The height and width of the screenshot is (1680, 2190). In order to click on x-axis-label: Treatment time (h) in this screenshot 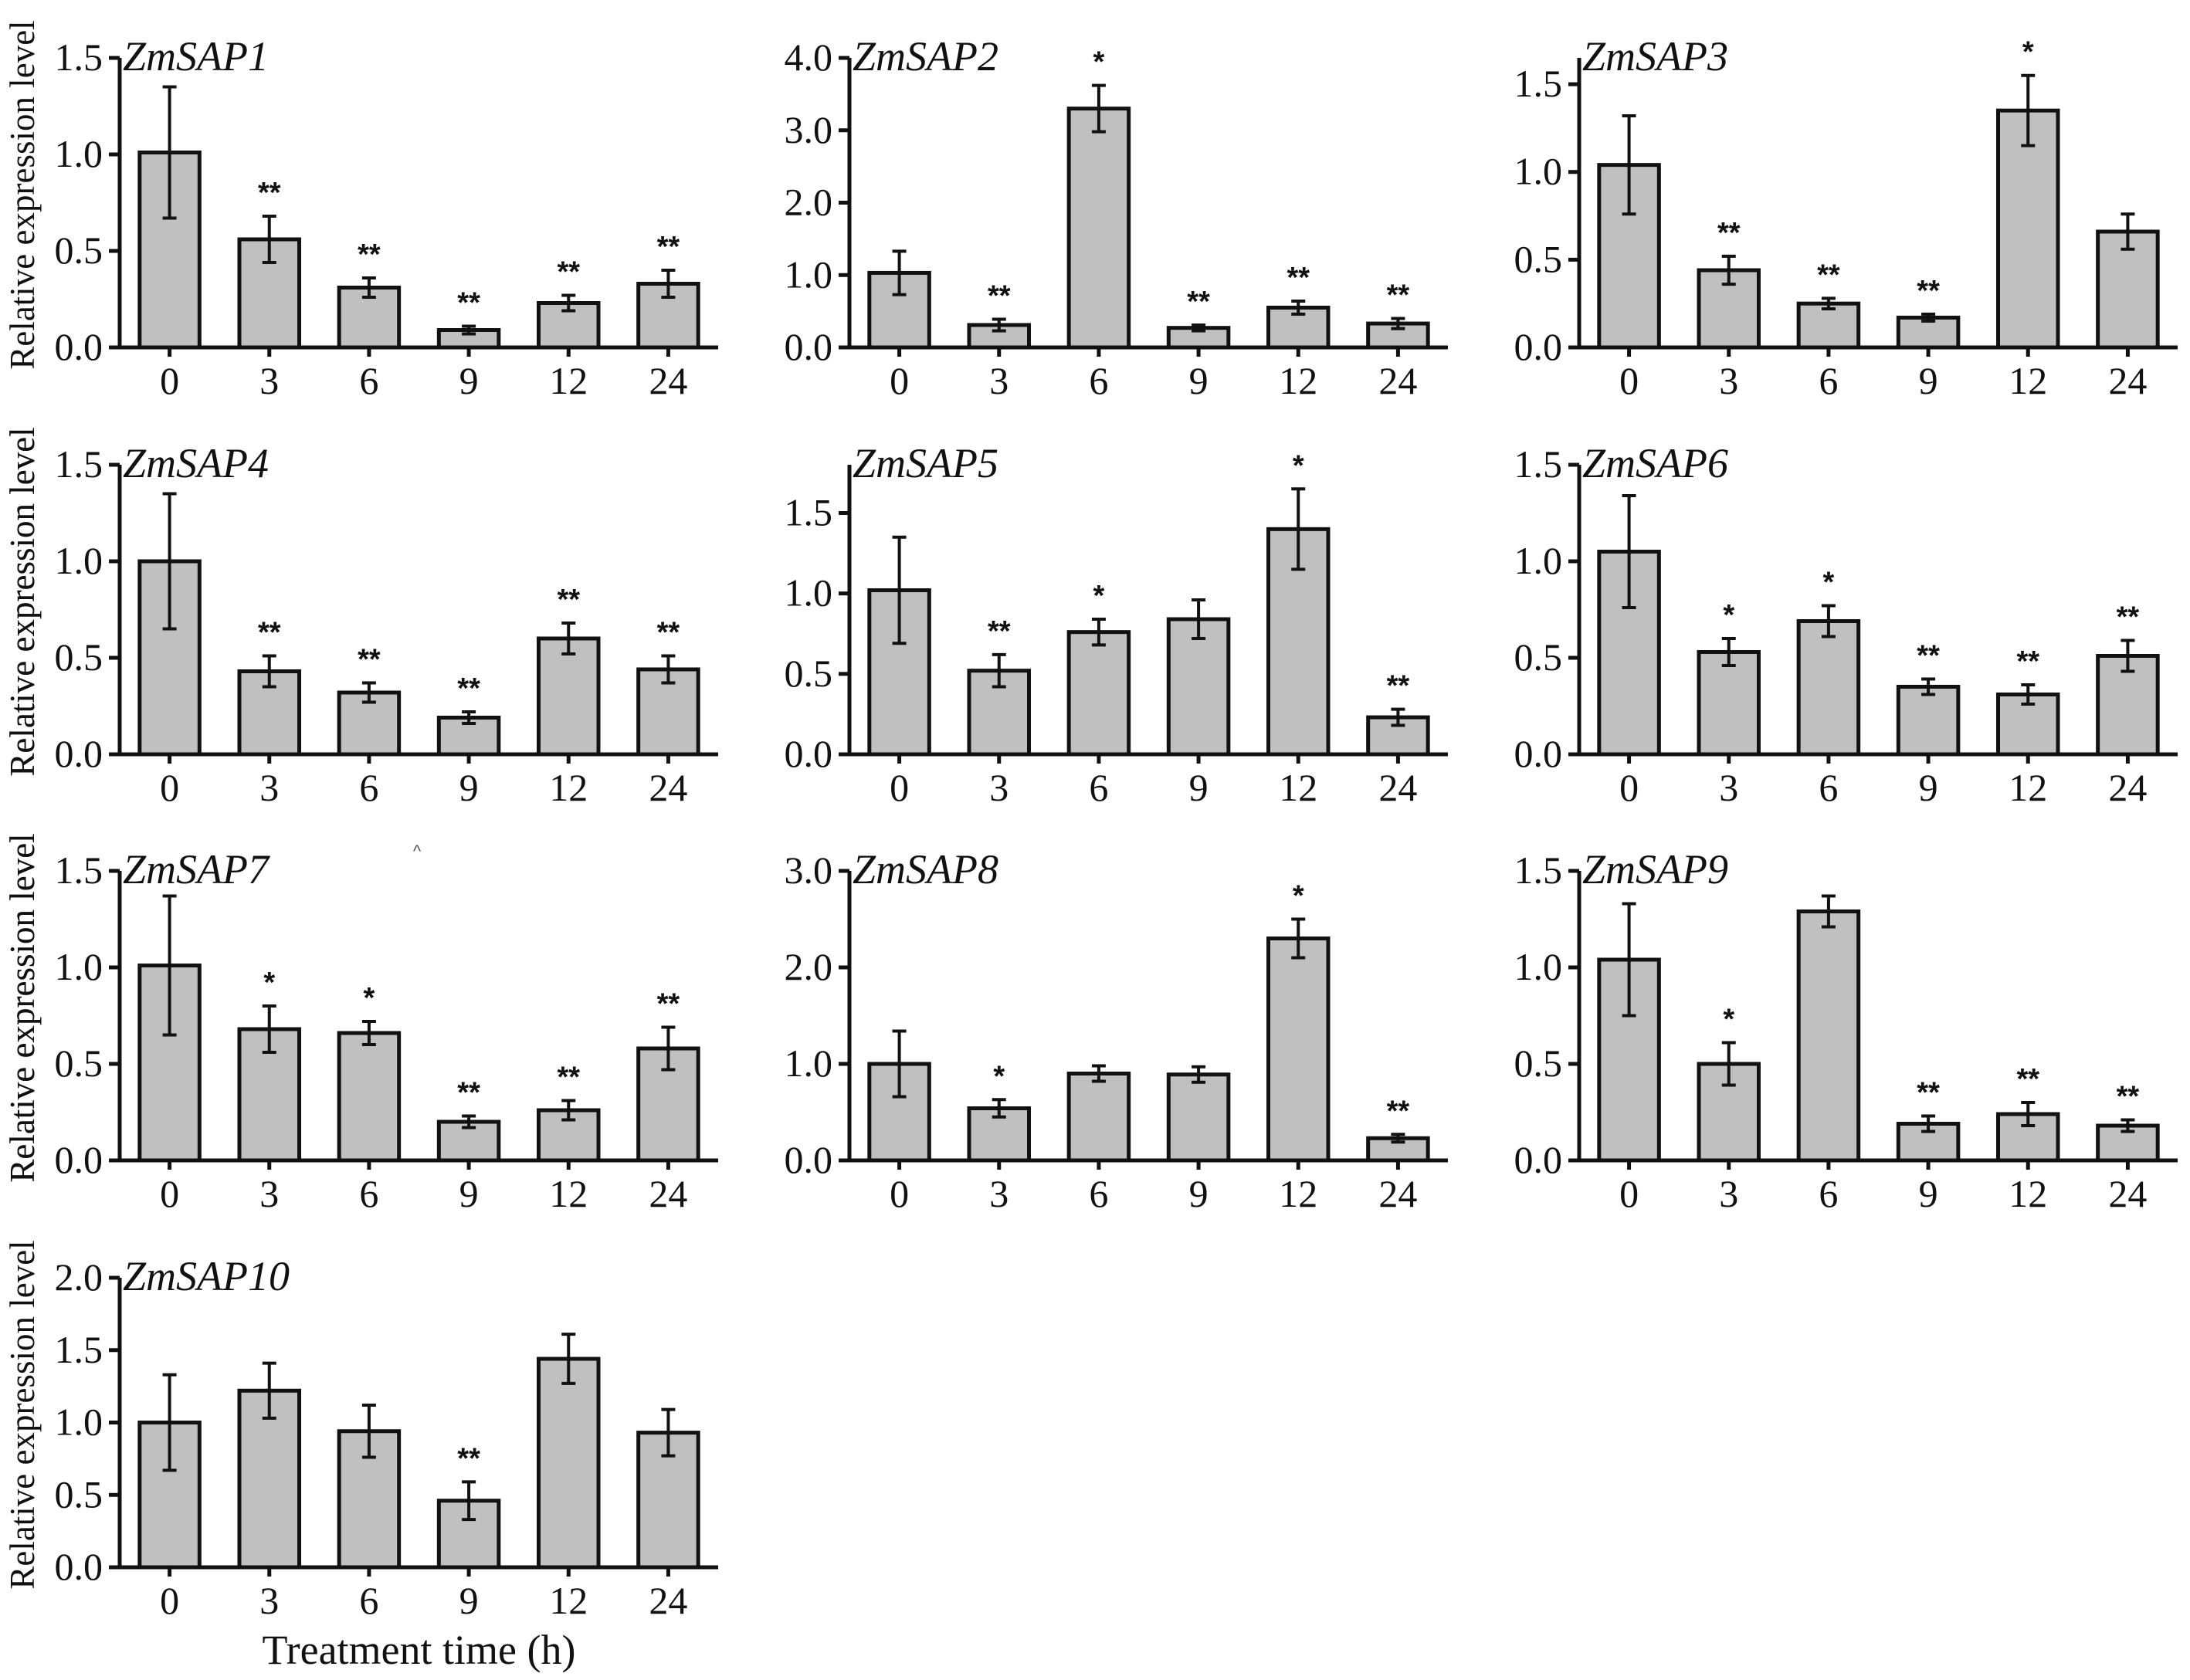, I will do `click(419, 1650)`.